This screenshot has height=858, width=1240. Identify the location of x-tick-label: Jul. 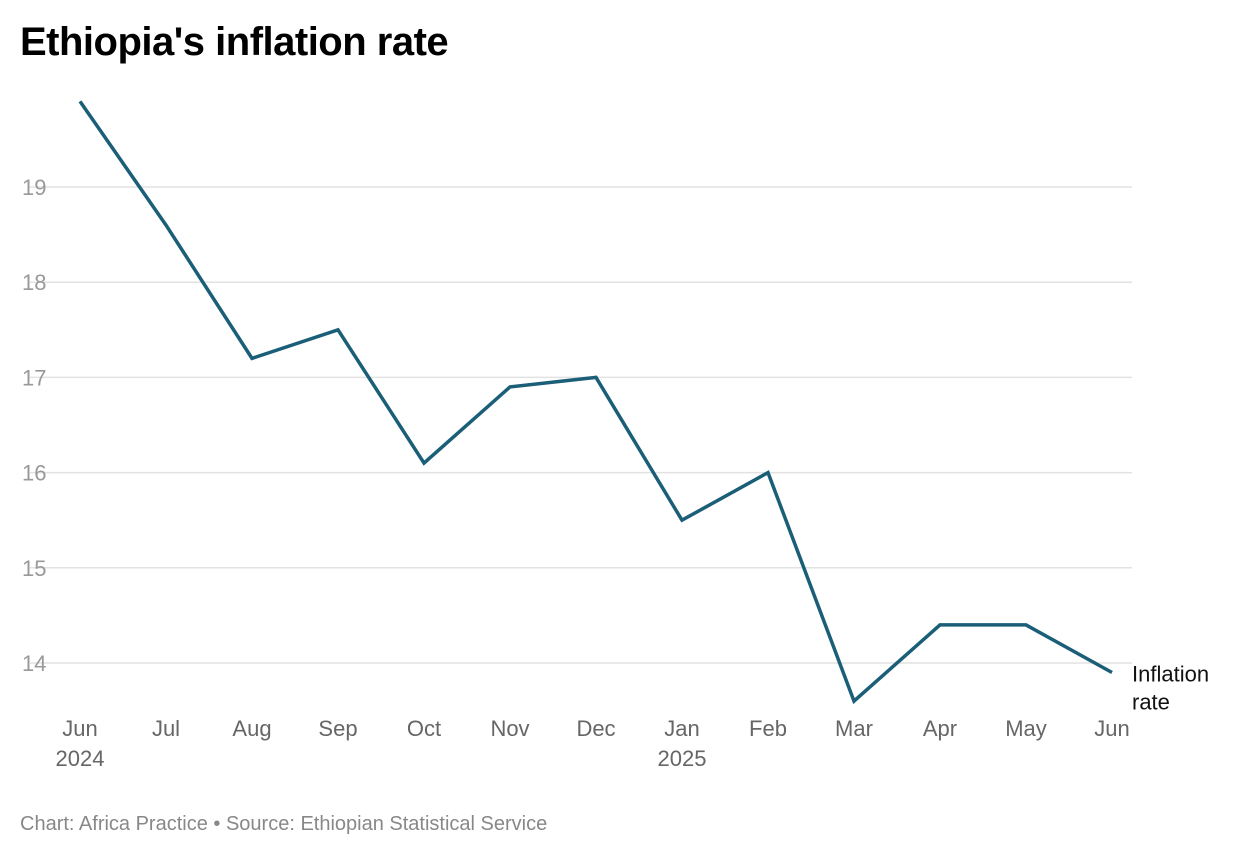
(166, 728).